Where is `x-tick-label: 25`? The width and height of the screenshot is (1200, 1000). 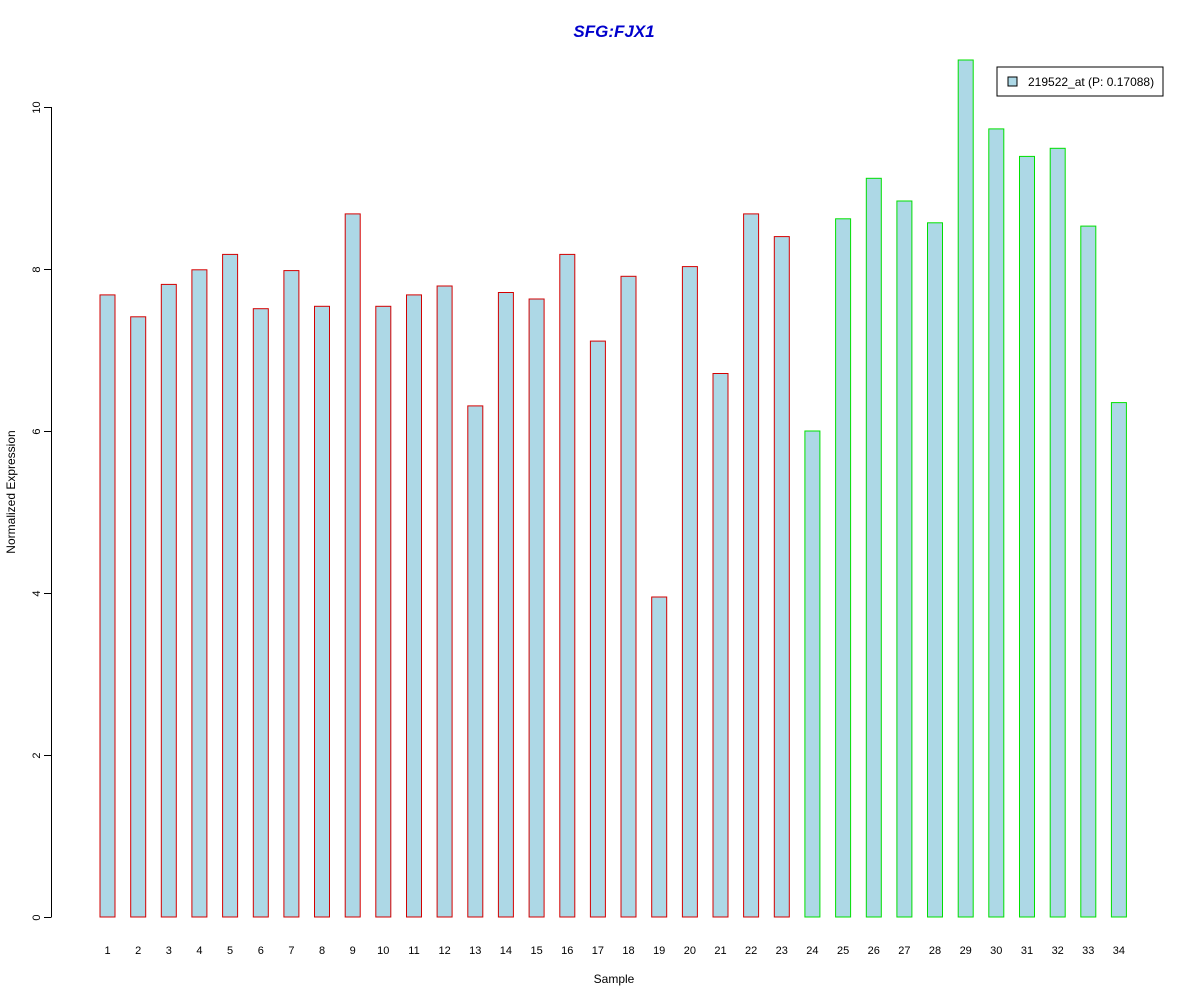
x-tick-label: 25 is located at coordinates (843, 951).